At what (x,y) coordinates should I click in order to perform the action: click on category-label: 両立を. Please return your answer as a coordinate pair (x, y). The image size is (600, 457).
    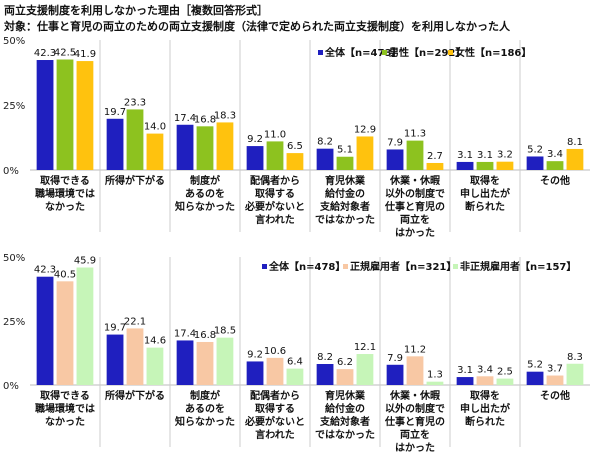
    Looking at the image, I should click on (415, 219).